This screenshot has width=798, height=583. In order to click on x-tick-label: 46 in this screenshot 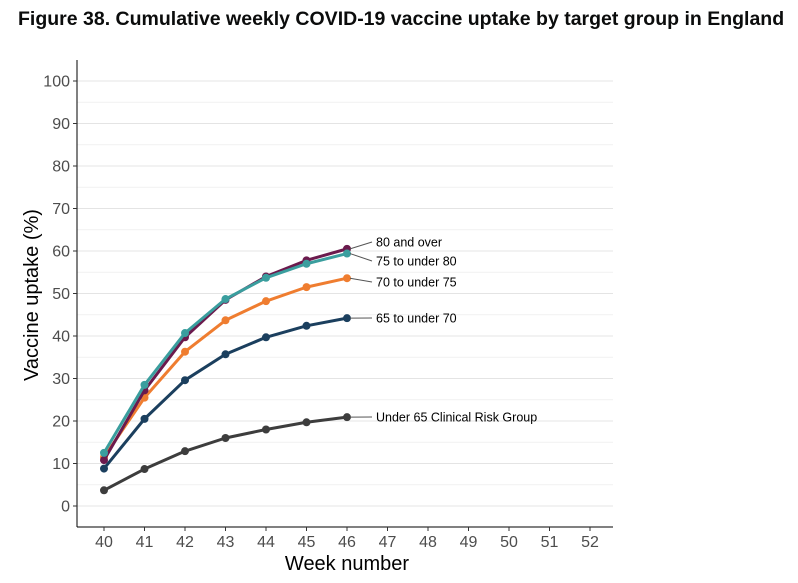, I will do `click(347, 542)`.